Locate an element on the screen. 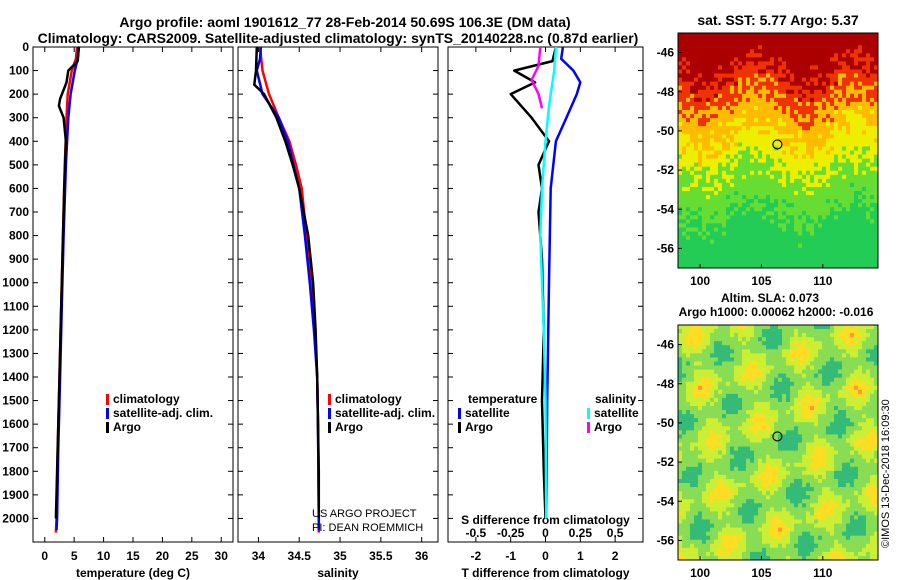 The width and height of the screenshot is (900, 580). imos-timestamp: ©IMOS 13-Dec-2018 16:09:30 is located at coordinates (886, 473).